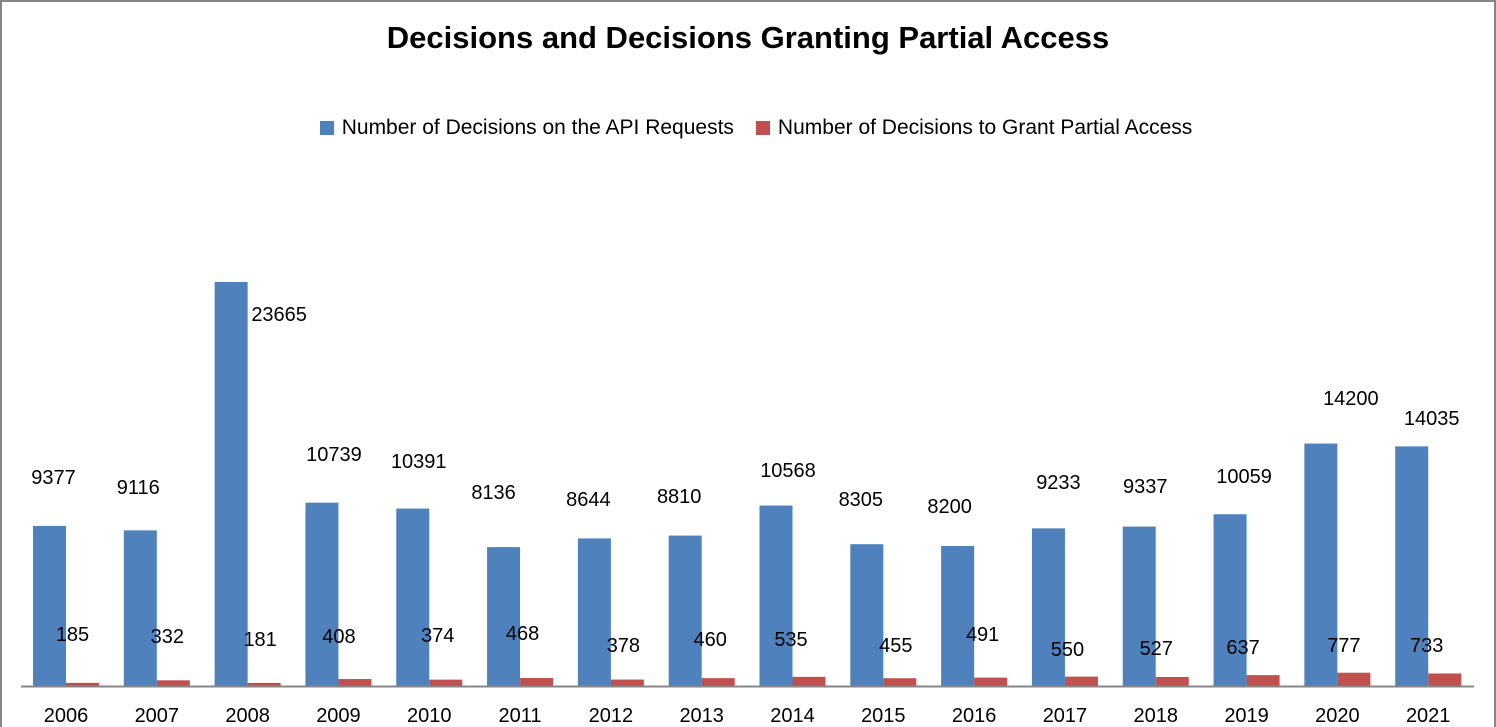 The height and width of the screenshot is (727, 1496). Describe the element at coordinates (247, 716) in the screenshot. I see `x-tick-label: 2008` at that location.